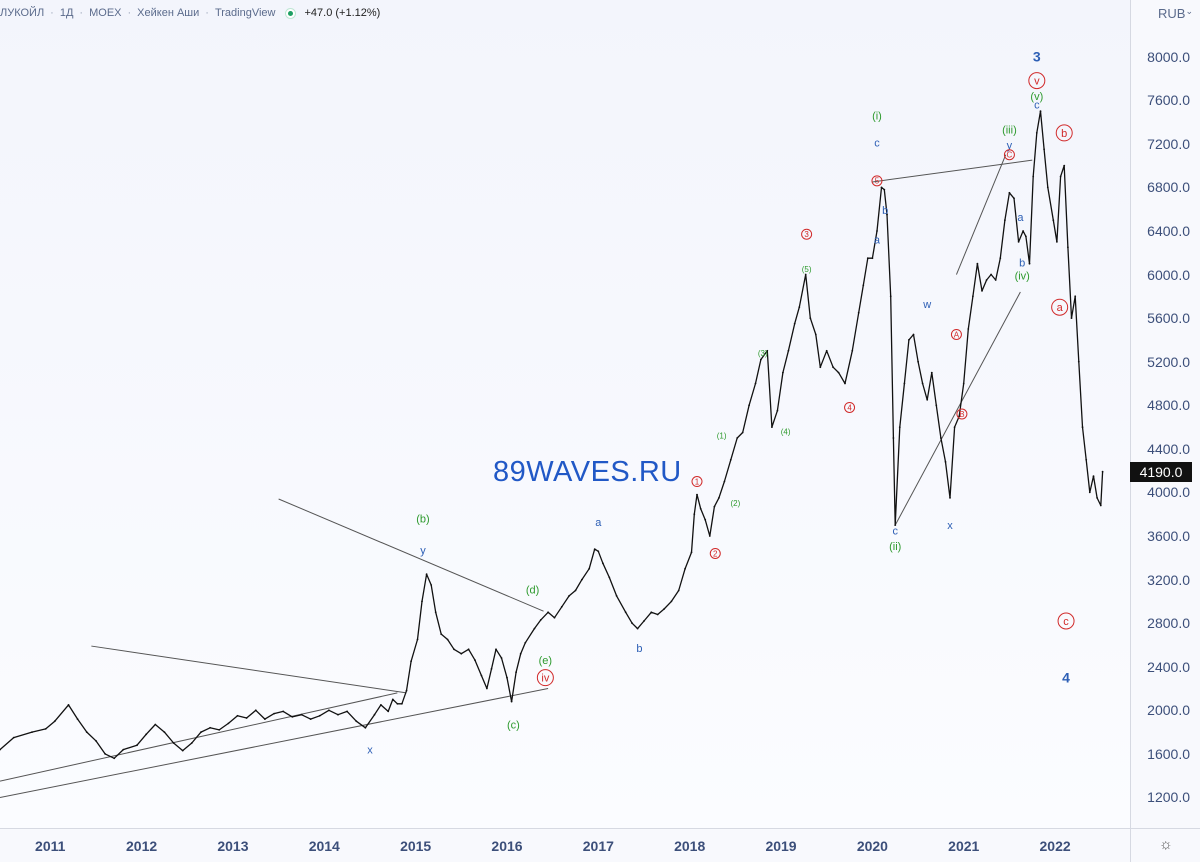 The width and height of the screenshot is (1200, 862). I want to click on wave-label: (4), so click(786, 431).